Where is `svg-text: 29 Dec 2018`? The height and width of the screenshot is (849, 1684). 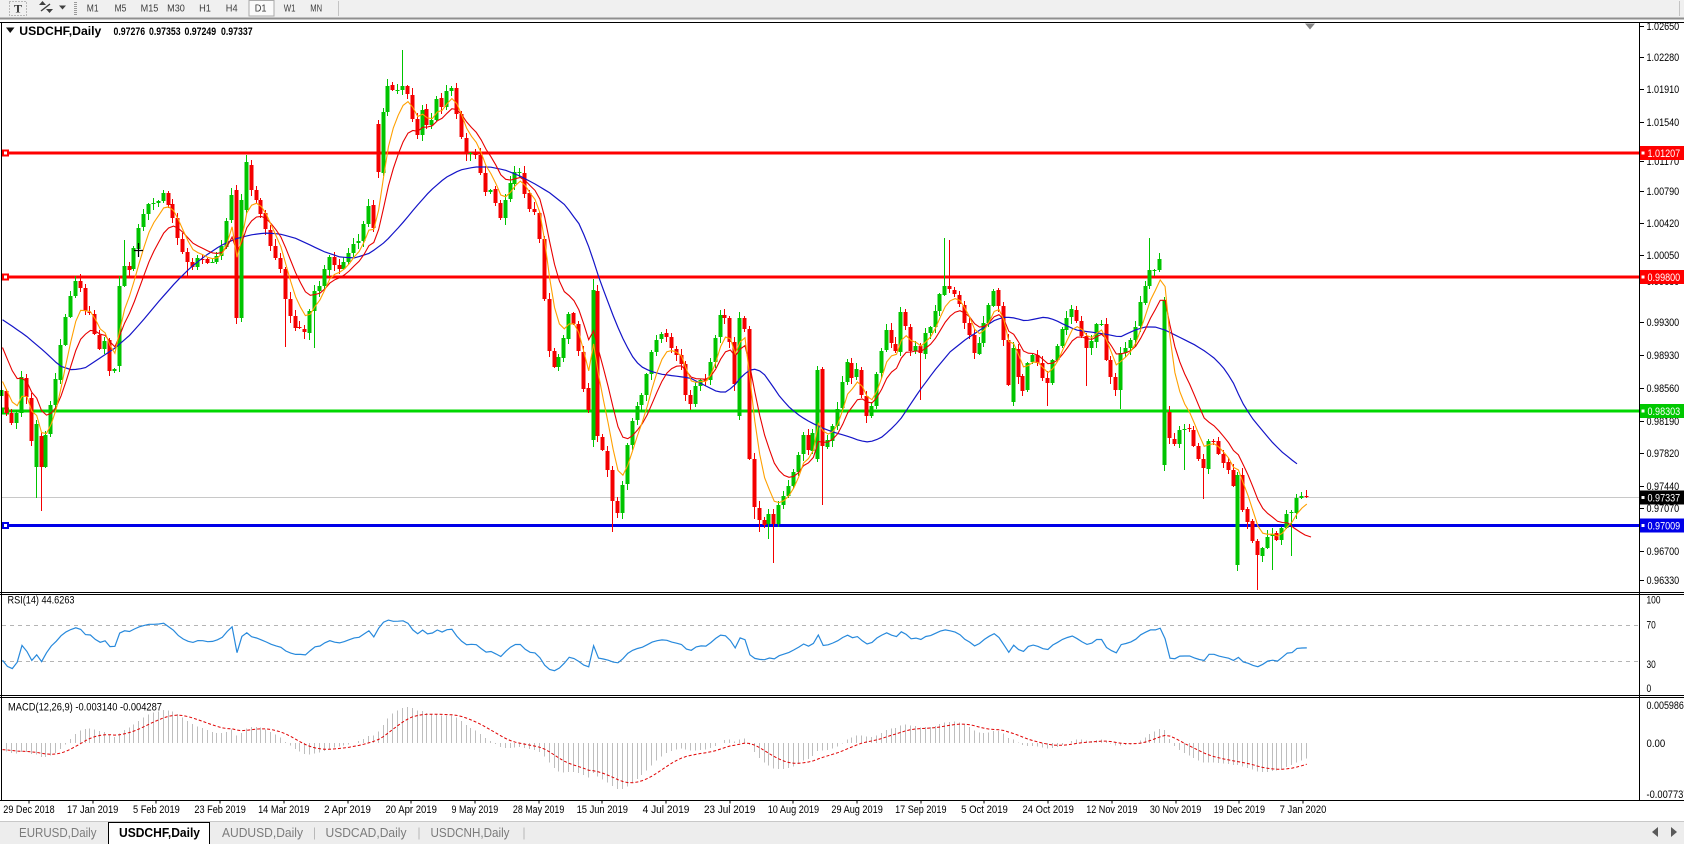 svg-text: 29 Dec 2018 is located at coordinates (28, 810).